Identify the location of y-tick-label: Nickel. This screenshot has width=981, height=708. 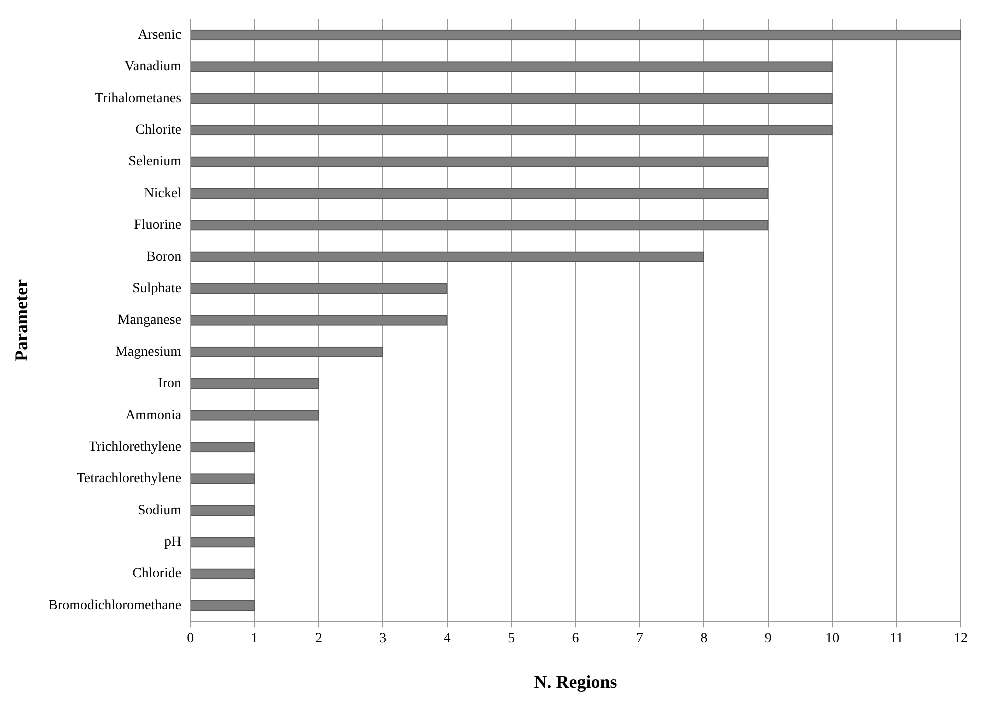
(163, 194).